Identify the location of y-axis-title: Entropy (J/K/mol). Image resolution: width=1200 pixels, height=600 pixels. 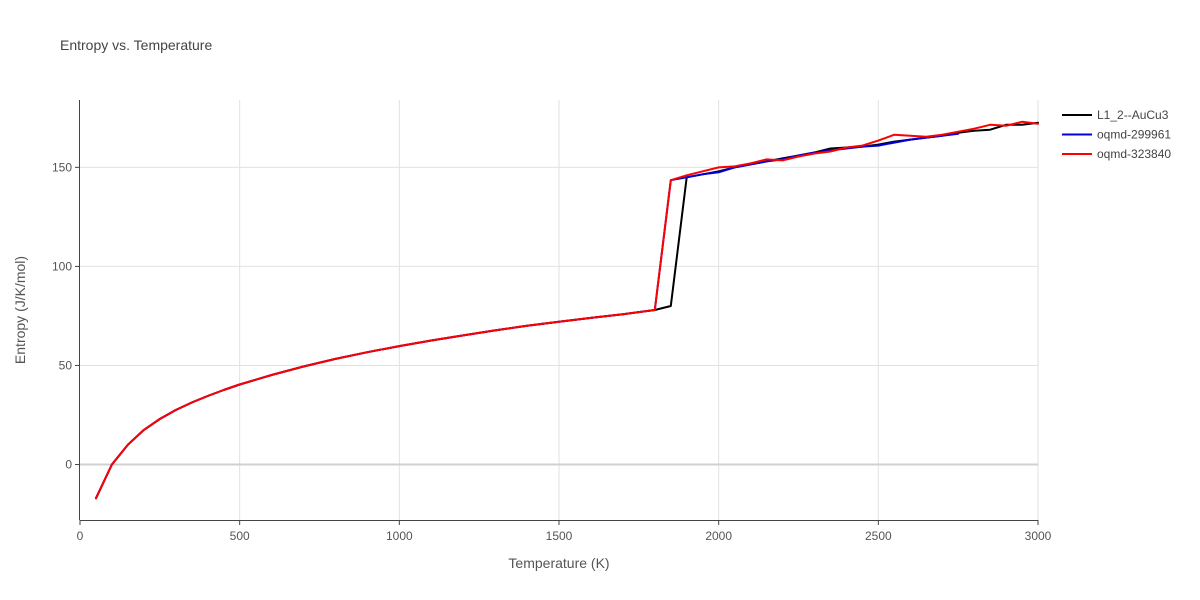
(20, 310).